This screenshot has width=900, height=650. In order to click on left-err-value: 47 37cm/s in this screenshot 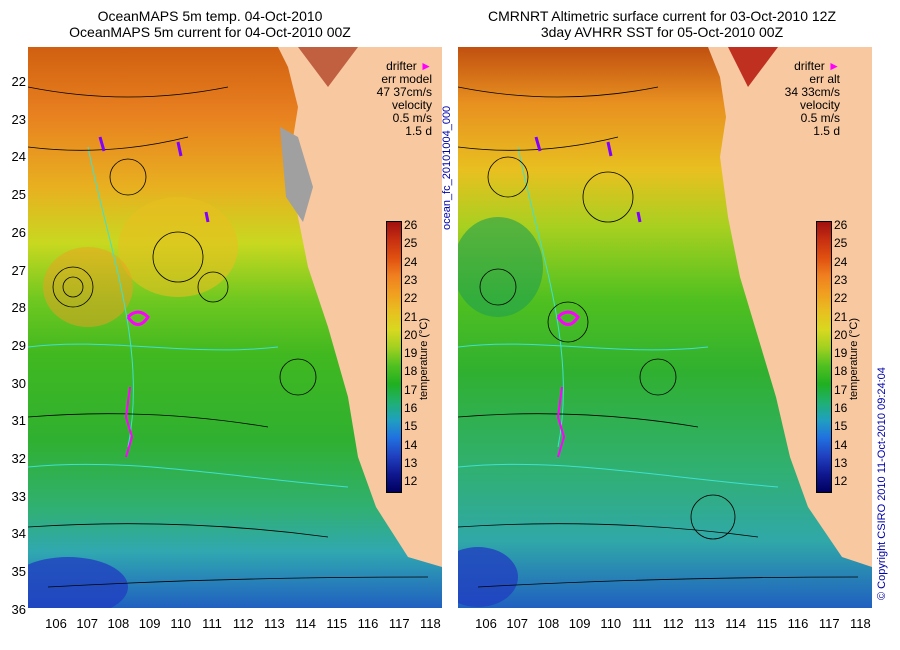, I will do `click(404, 92)`.